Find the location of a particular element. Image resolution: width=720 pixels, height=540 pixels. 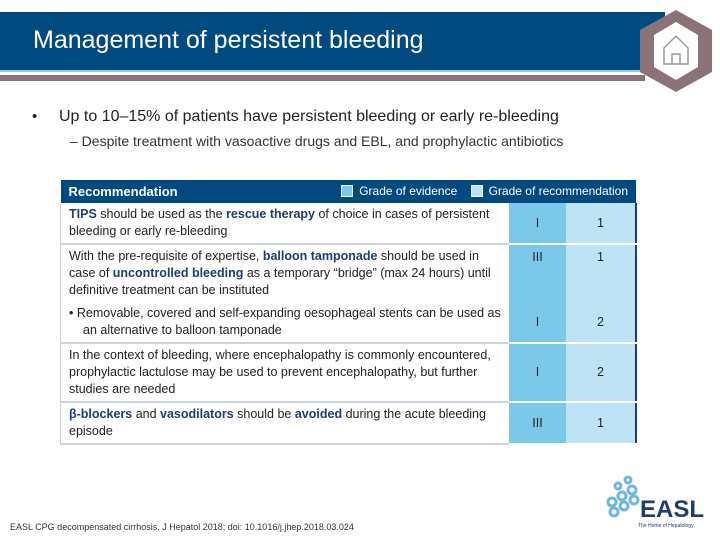

text-segment: should be used as the is located at coordinates (161, 214).